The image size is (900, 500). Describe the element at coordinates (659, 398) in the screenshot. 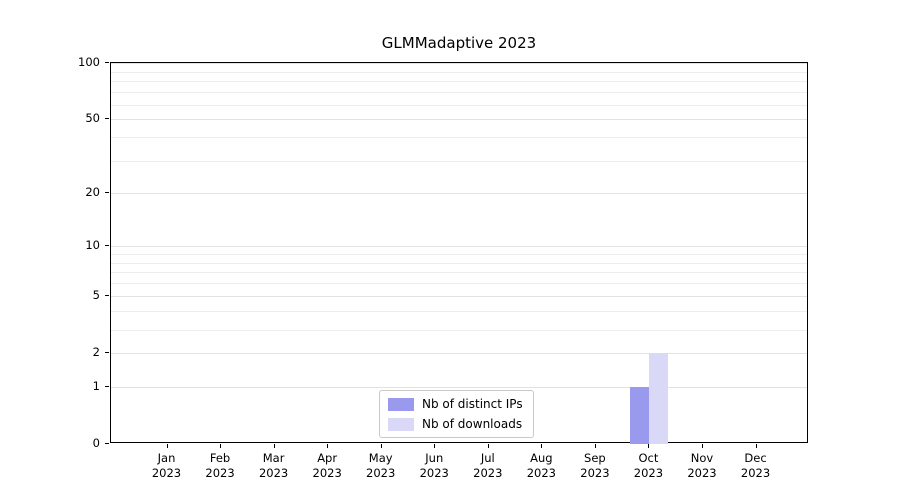

I see `bar-oct-s1` at that location.